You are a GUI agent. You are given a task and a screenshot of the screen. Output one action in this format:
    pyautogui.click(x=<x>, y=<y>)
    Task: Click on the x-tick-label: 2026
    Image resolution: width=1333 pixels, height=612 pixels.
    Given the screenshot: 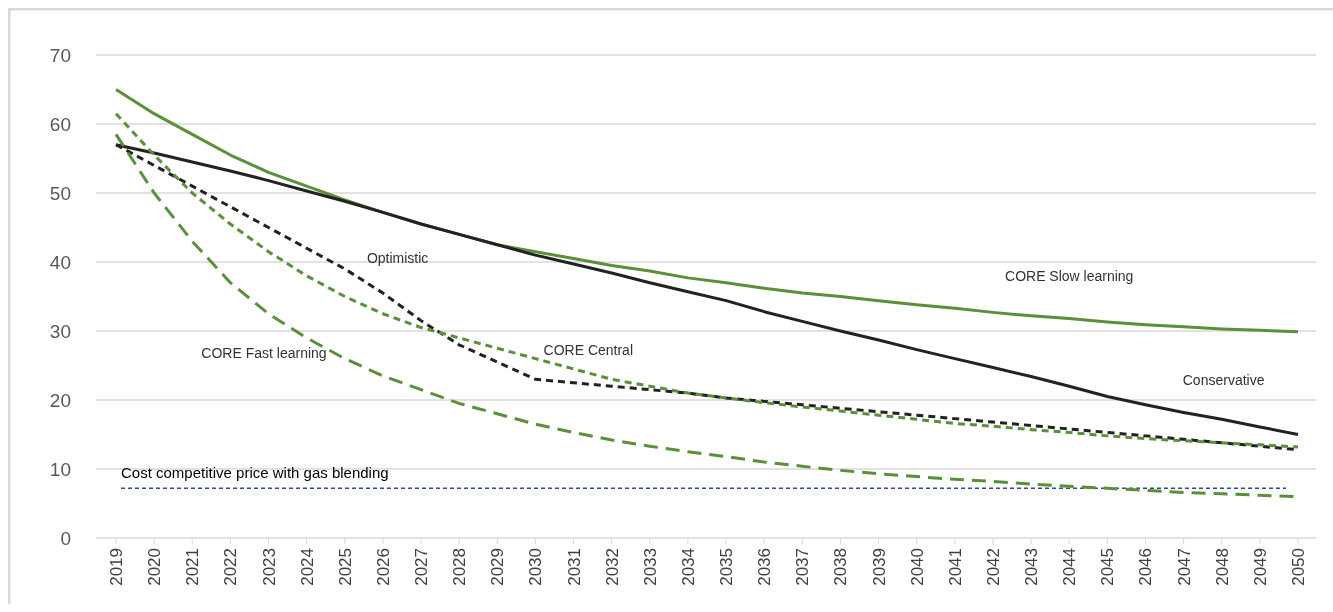 What is the action you would take?
    pyautogui.click(x=383, y=567)
    